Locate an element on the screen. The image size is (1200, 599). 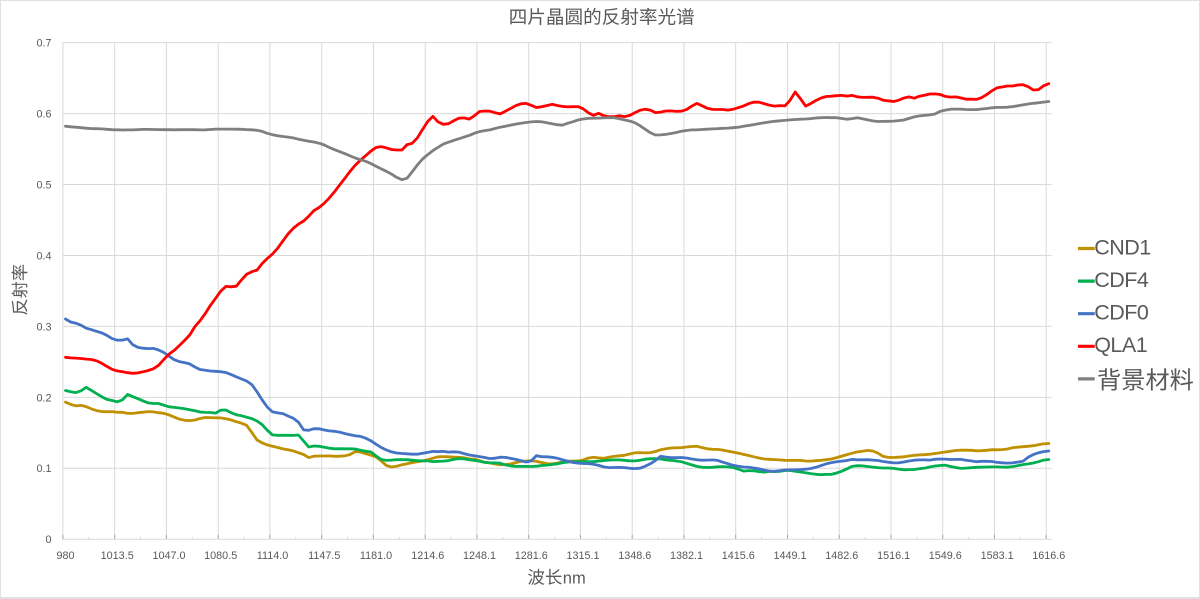
svg-text: 0.5 is located at coordinates (43, 185).